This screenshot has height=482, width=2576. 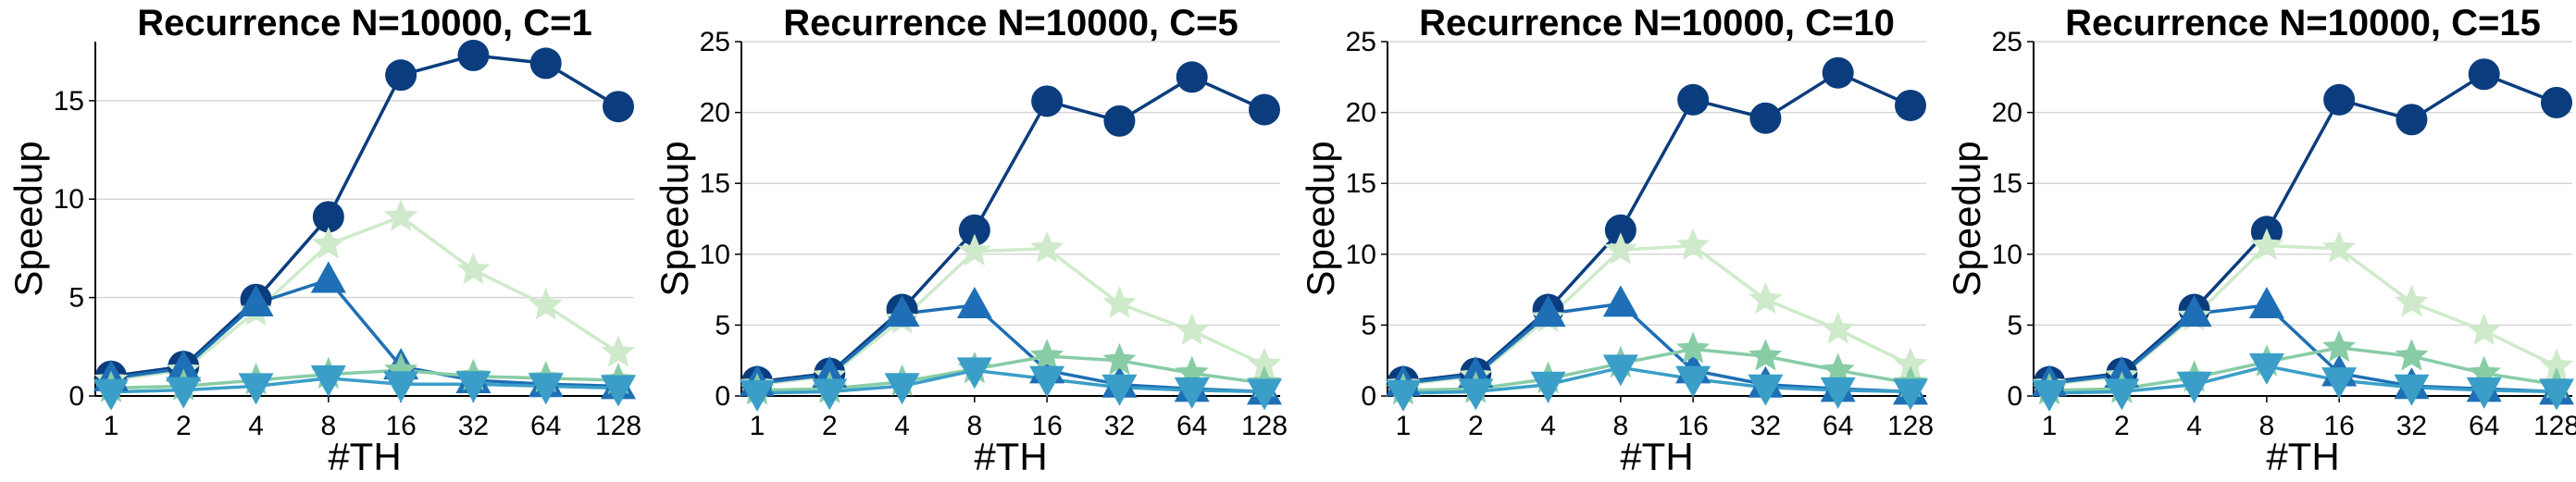 I want to click on chart-title: Recurrence N=10000, C=10, so click(x=1657, y=23).